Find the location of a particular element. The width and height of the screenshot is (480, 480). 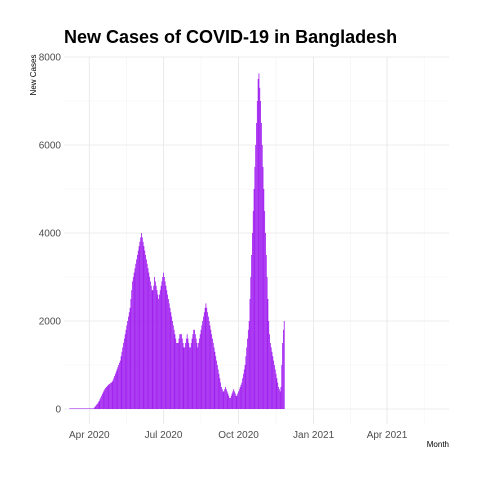

x-tick-label: Apr 2020 is located at coordinates (89, 435).